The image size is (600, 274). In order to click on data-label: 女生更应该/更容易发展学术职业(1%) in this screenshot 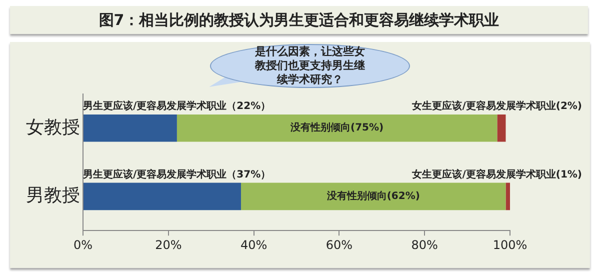, I will do `click(496, 174)`.